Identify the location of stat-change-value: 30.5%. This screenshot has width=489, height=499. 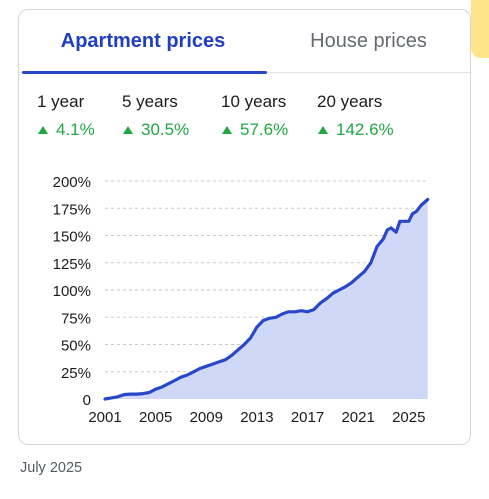
(155, 130).